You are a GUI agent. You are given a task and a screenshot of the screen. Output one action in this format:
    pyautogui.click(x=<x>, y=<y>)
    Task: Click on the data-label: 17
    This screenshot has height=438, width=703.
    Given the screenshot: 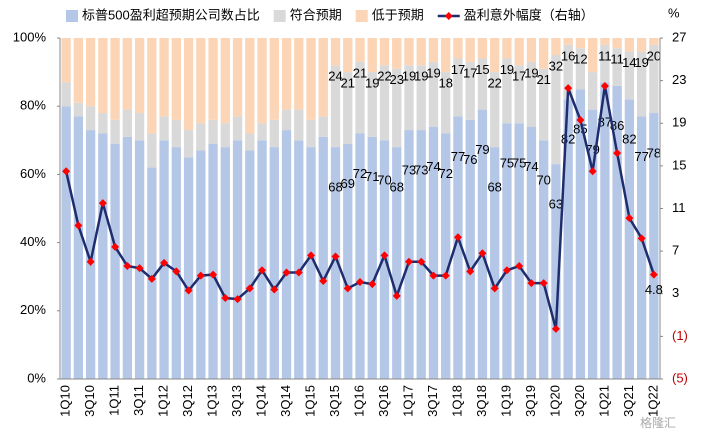 What is the action you would take?
    pyautogui.click(x=458, y=69)
    